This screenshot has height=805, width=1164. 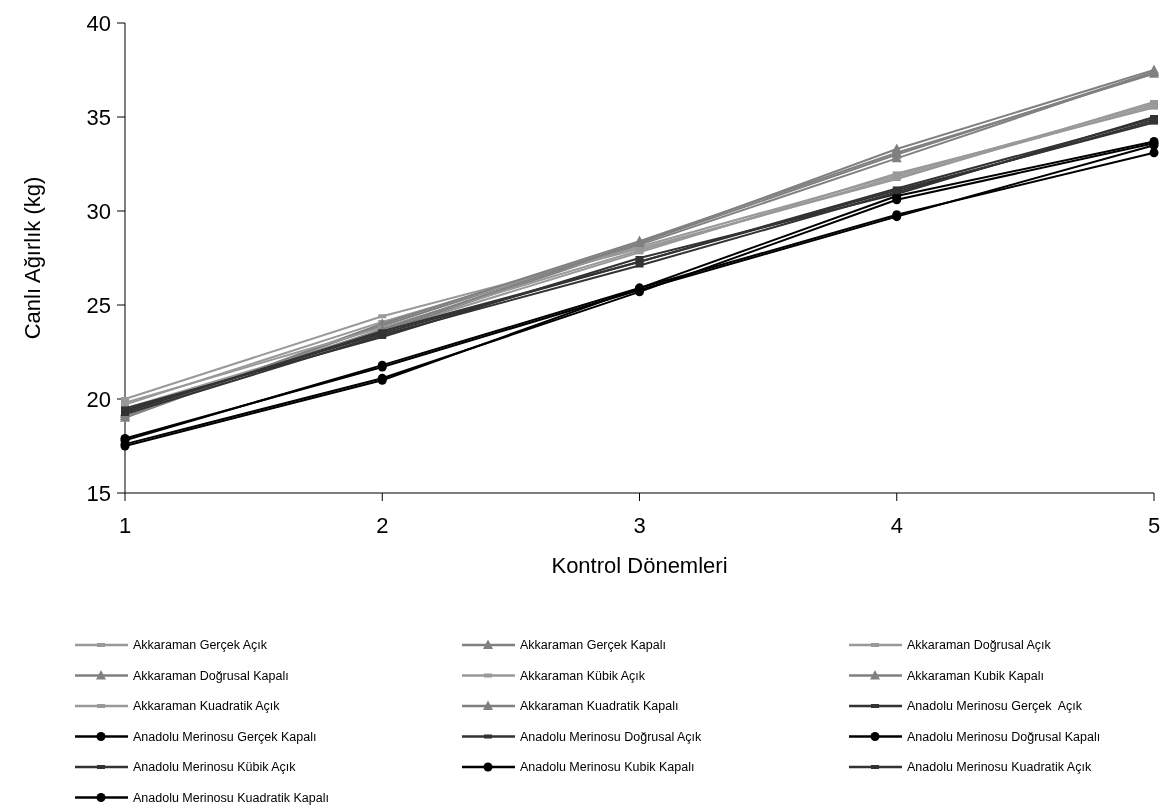 I want to click on y-axis-title: Canlı Ağırlık (kg), so click(x=32, y=258).